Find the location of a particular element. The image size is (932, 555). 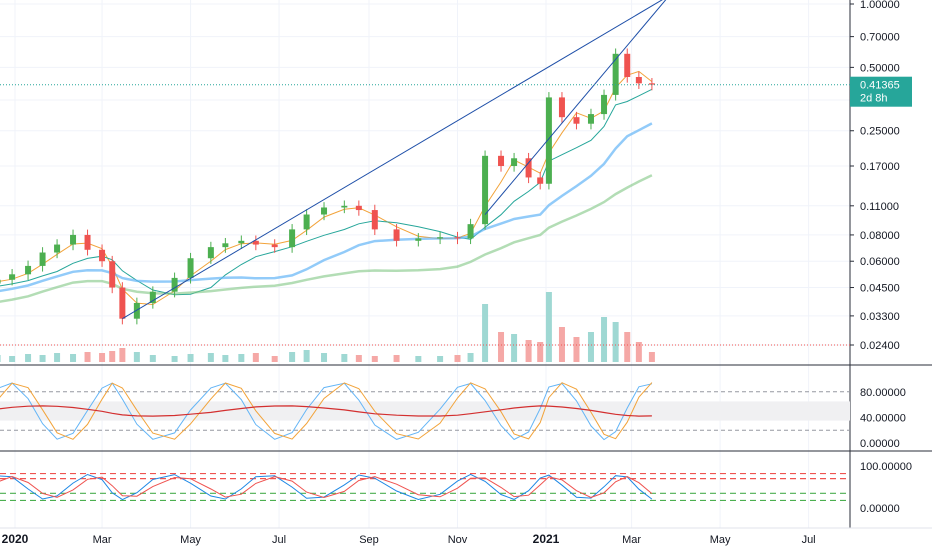

stoch-tick-label: 80.00000 is located at coordinates (883, 393).